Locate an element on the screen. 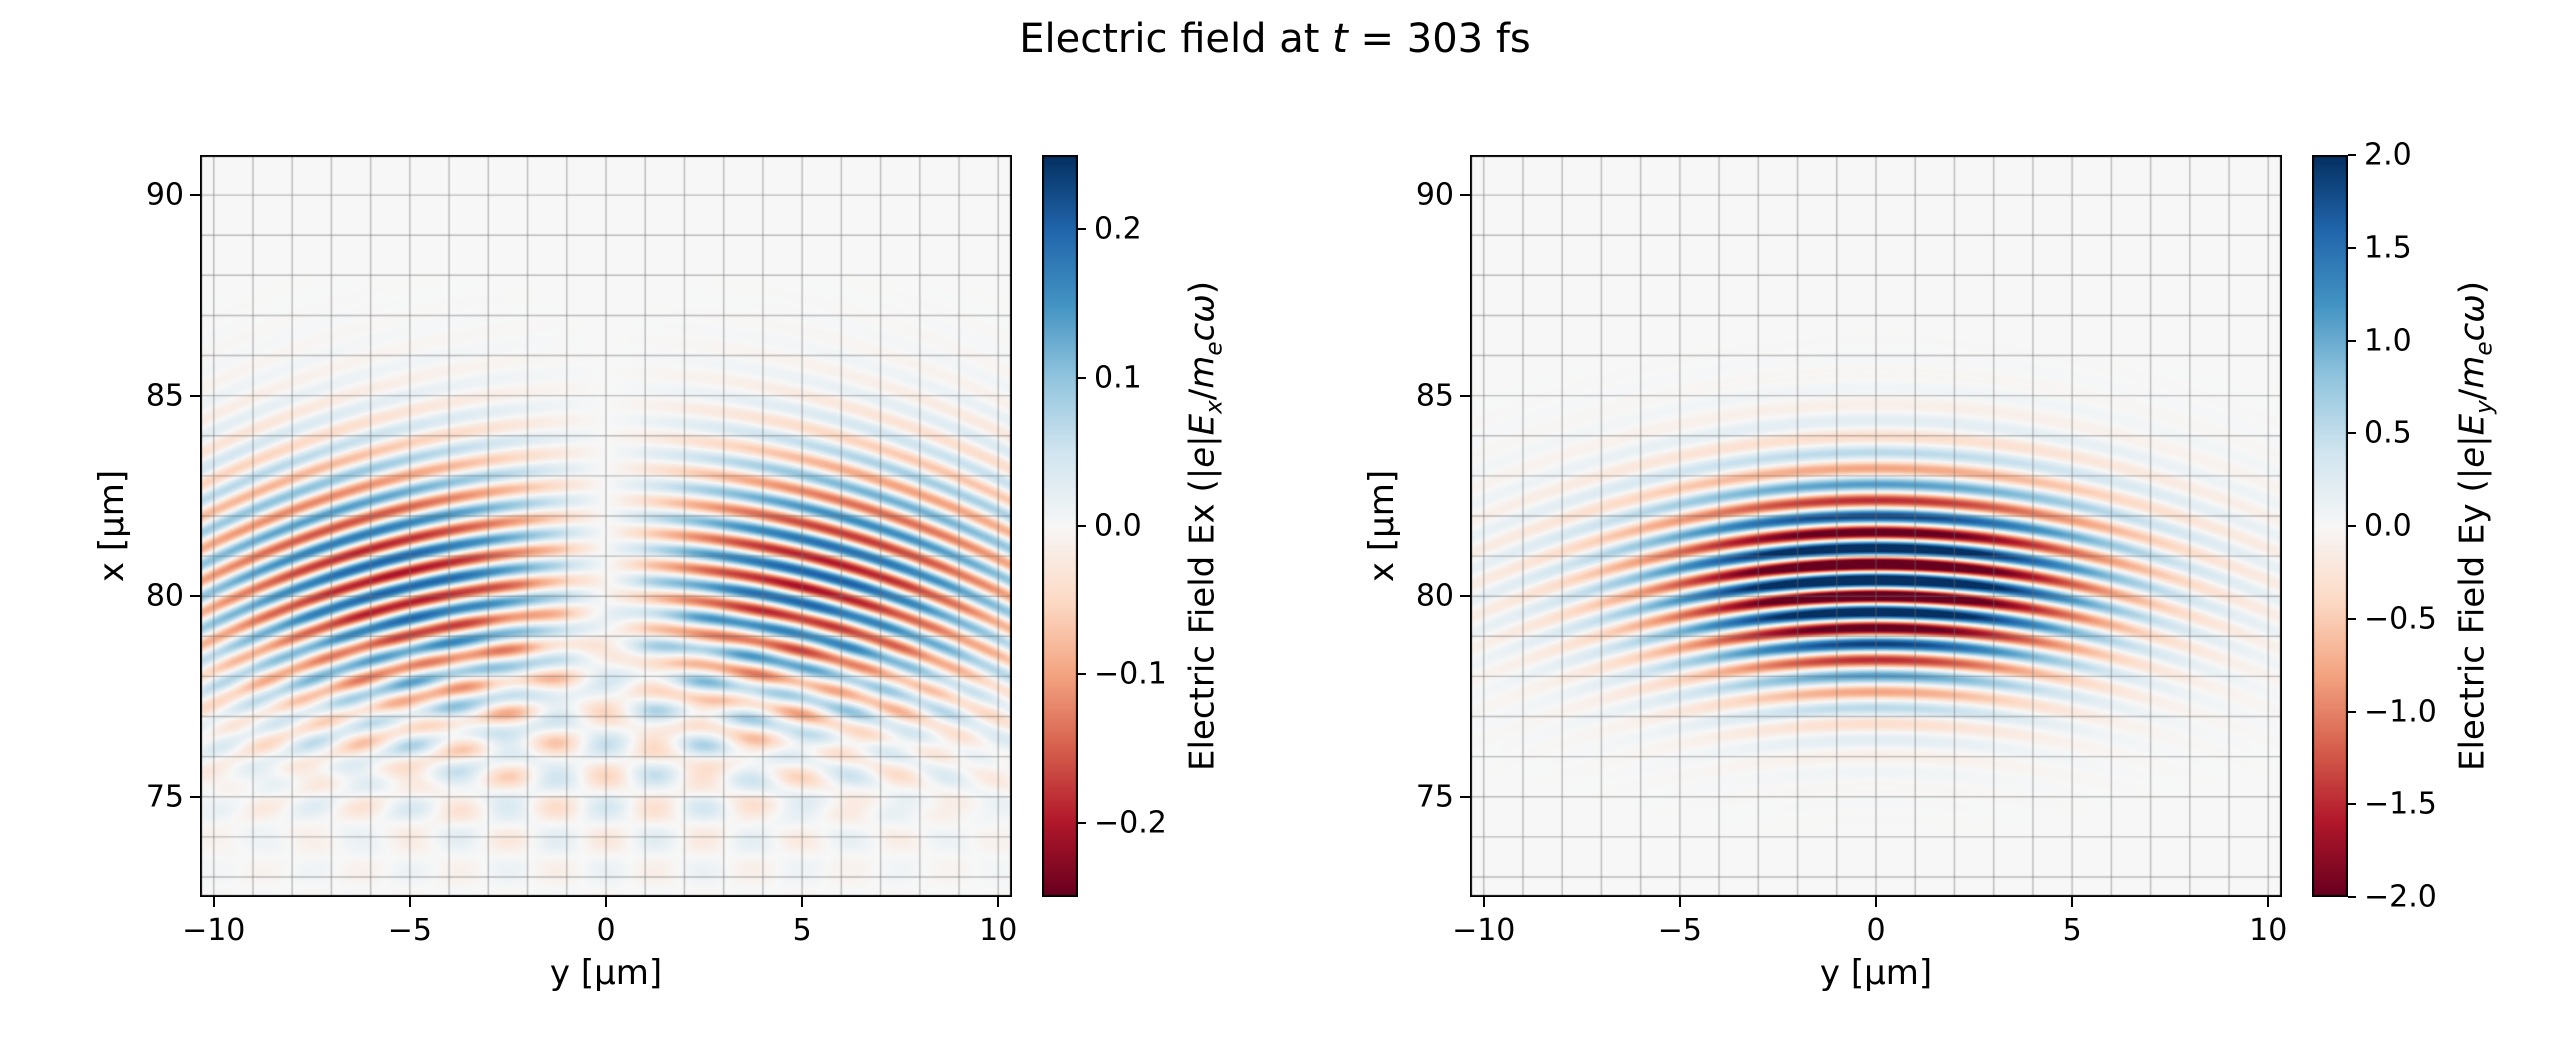 This screenshot has height=1050, width=2550. tick-label: 0.1 is located at coordinates (1118, 378).